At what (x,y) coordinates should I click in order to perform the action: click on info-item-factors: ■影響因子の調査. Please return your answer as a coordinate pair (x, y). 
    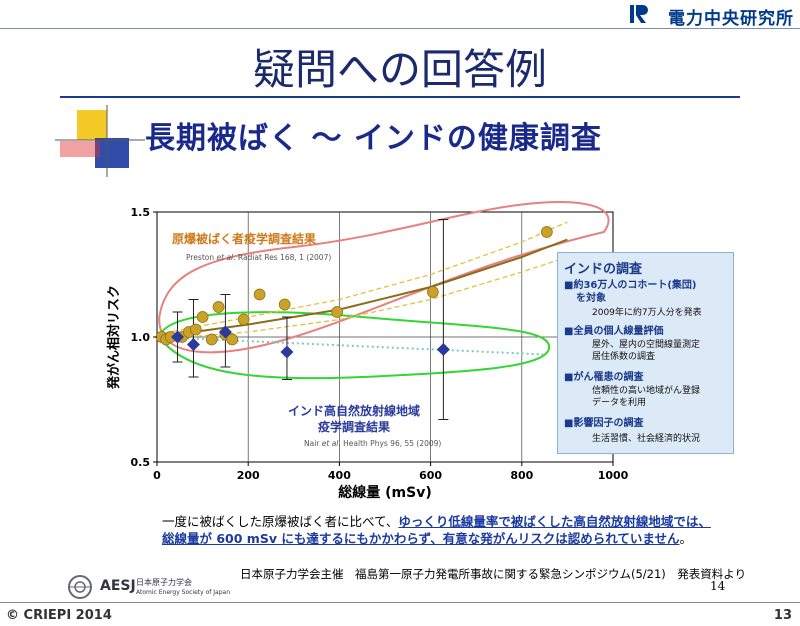
    Looking at the image, I should click on (604, 423).